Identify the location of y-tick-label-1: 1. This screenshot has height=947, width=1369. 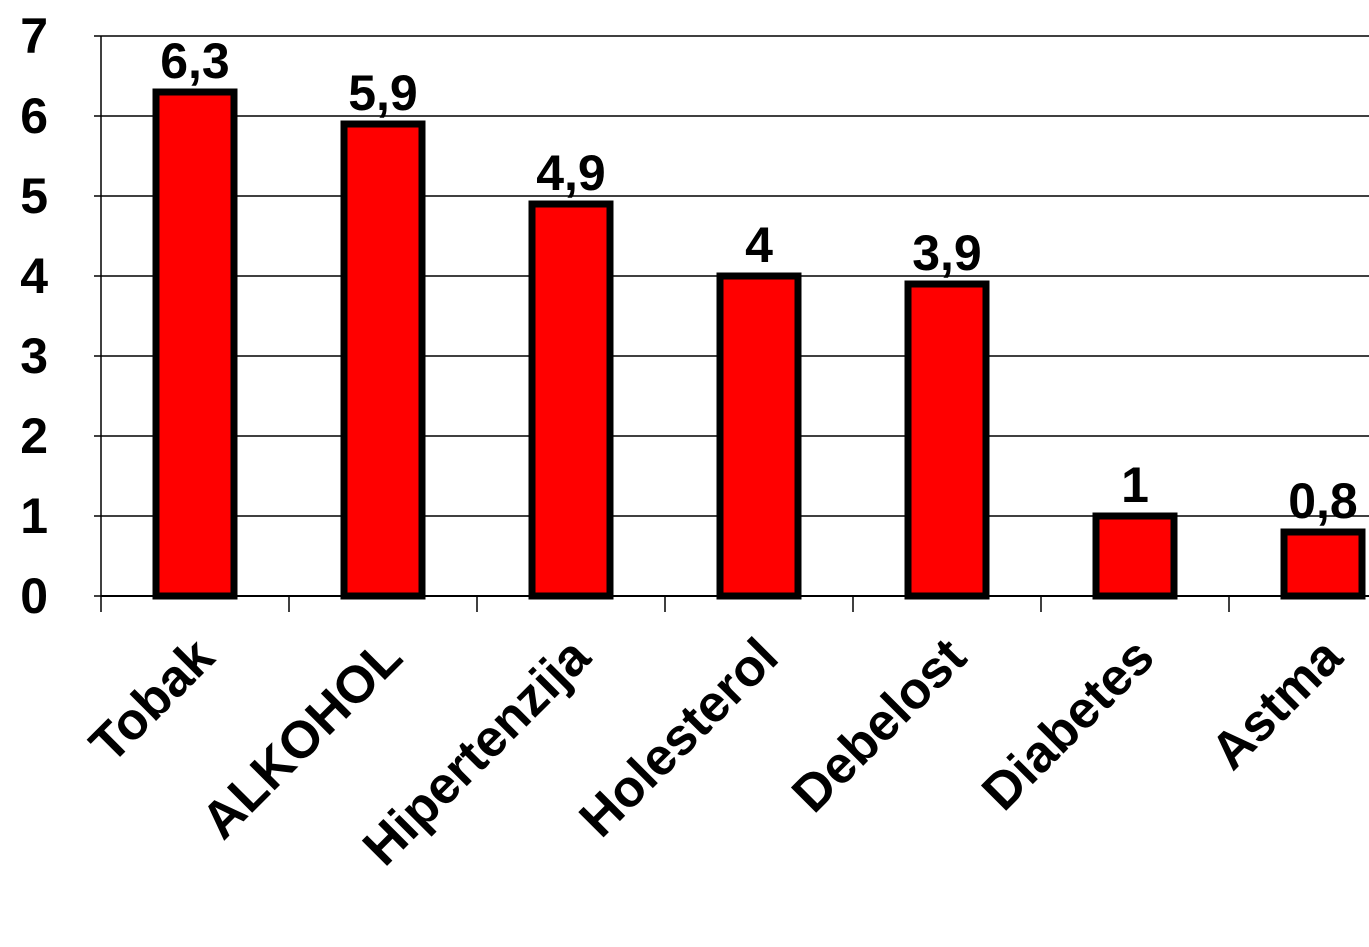
(34, 516).